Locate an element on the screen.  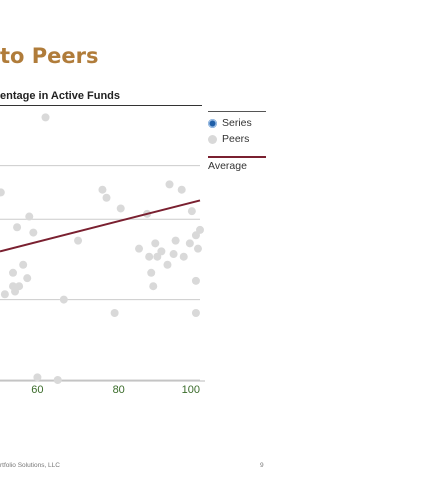
x-tick-label: 80 is located at coordinates (119, 390).